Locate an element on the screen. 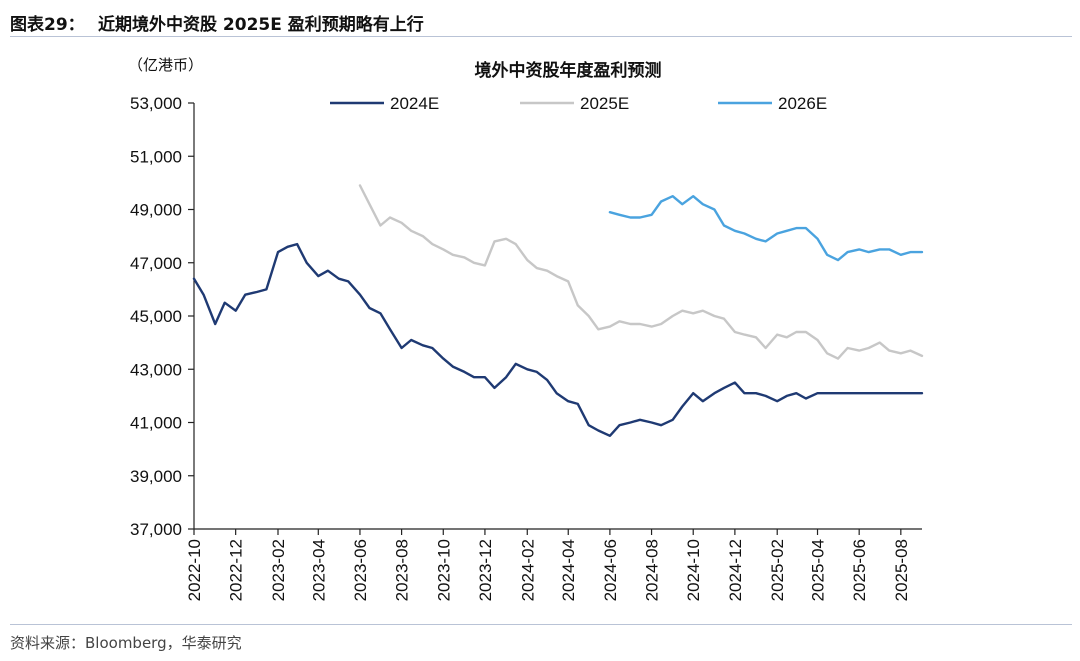  x-tick-label: 2023-08 is located at coordinates (402, 570).